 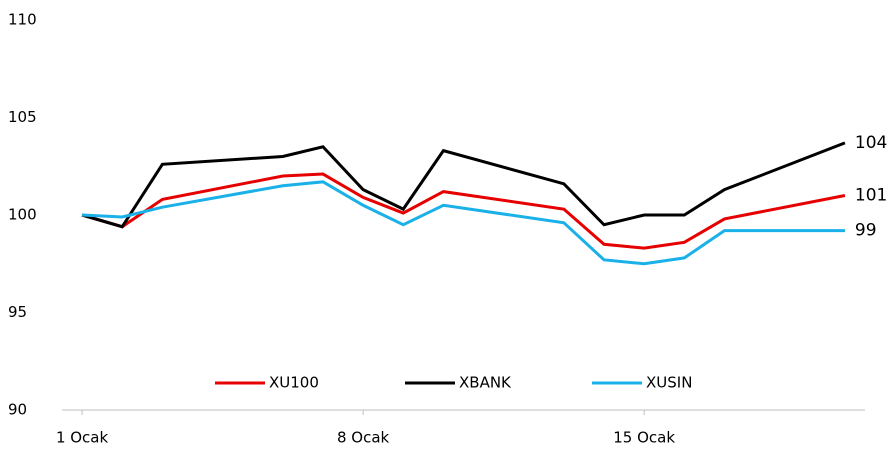 What do you see at coordinates (82, 438) in the screenshot?
I see `x-tick-label: 1 Ocak` at bounding box center [82, 438].